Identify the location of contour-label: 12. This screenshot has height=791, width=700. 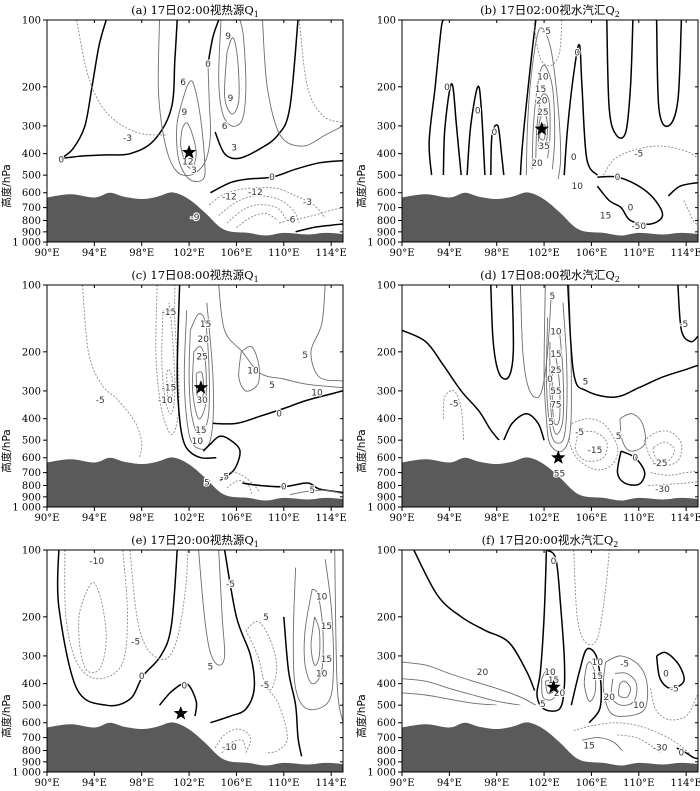
(187, 163).